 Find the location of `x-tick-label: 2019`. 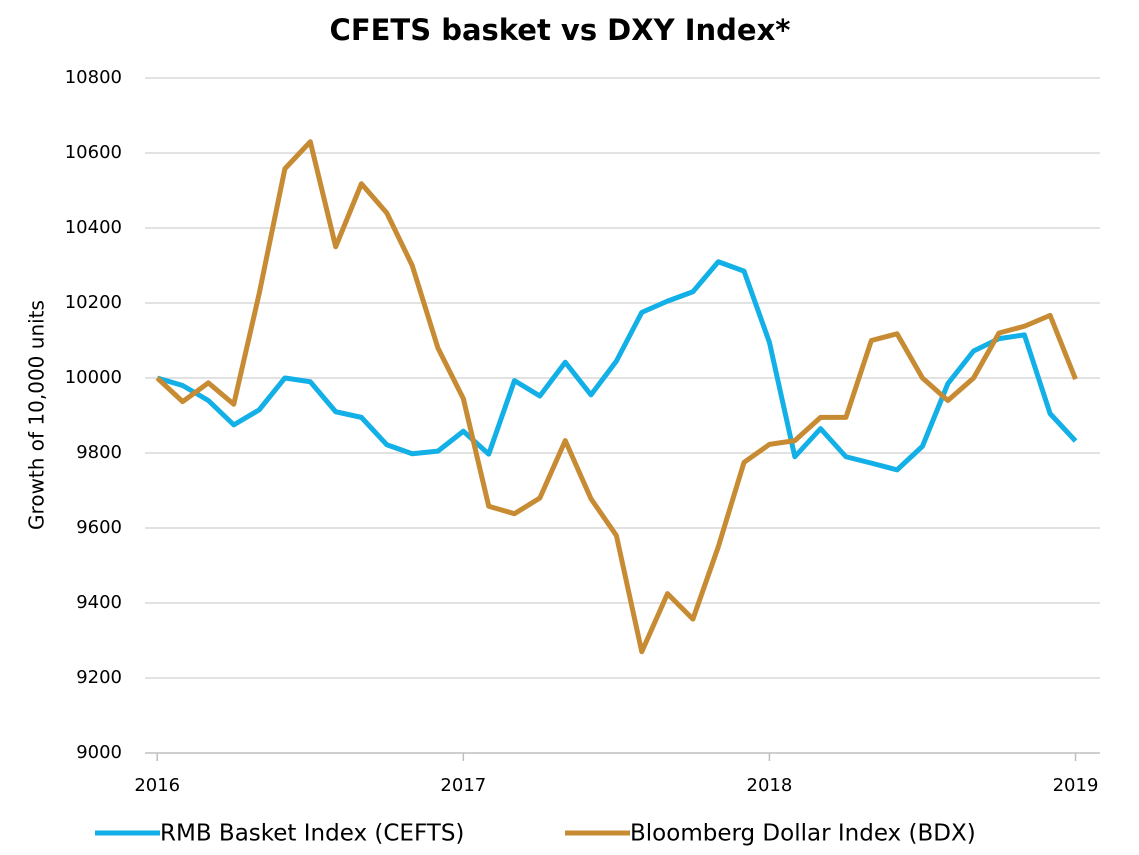

x-tick-label: 2019 is located at coordinates (1076, 785).